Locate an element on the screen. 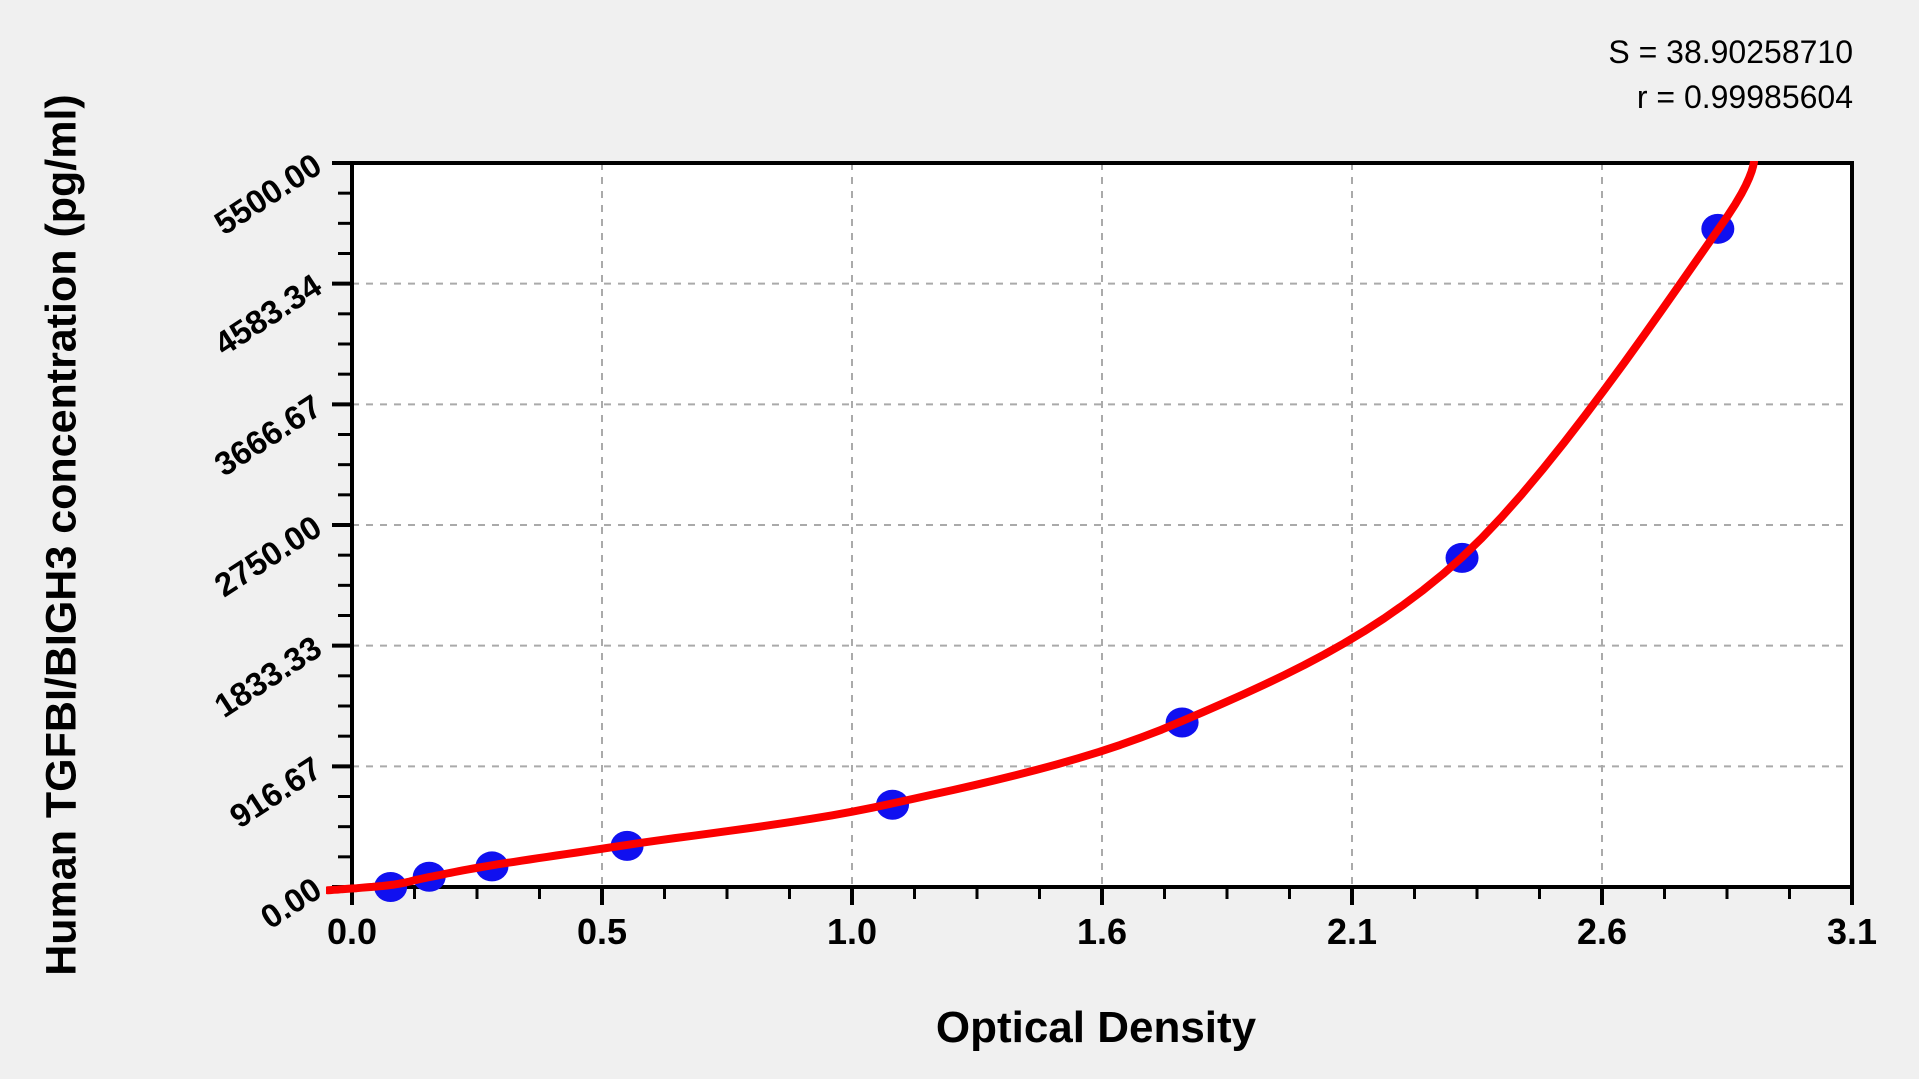 The width and height of the screenshot is (1919, 1079). fit-r-value: r = 0.99985604 is located at coordinates (1744, 97).